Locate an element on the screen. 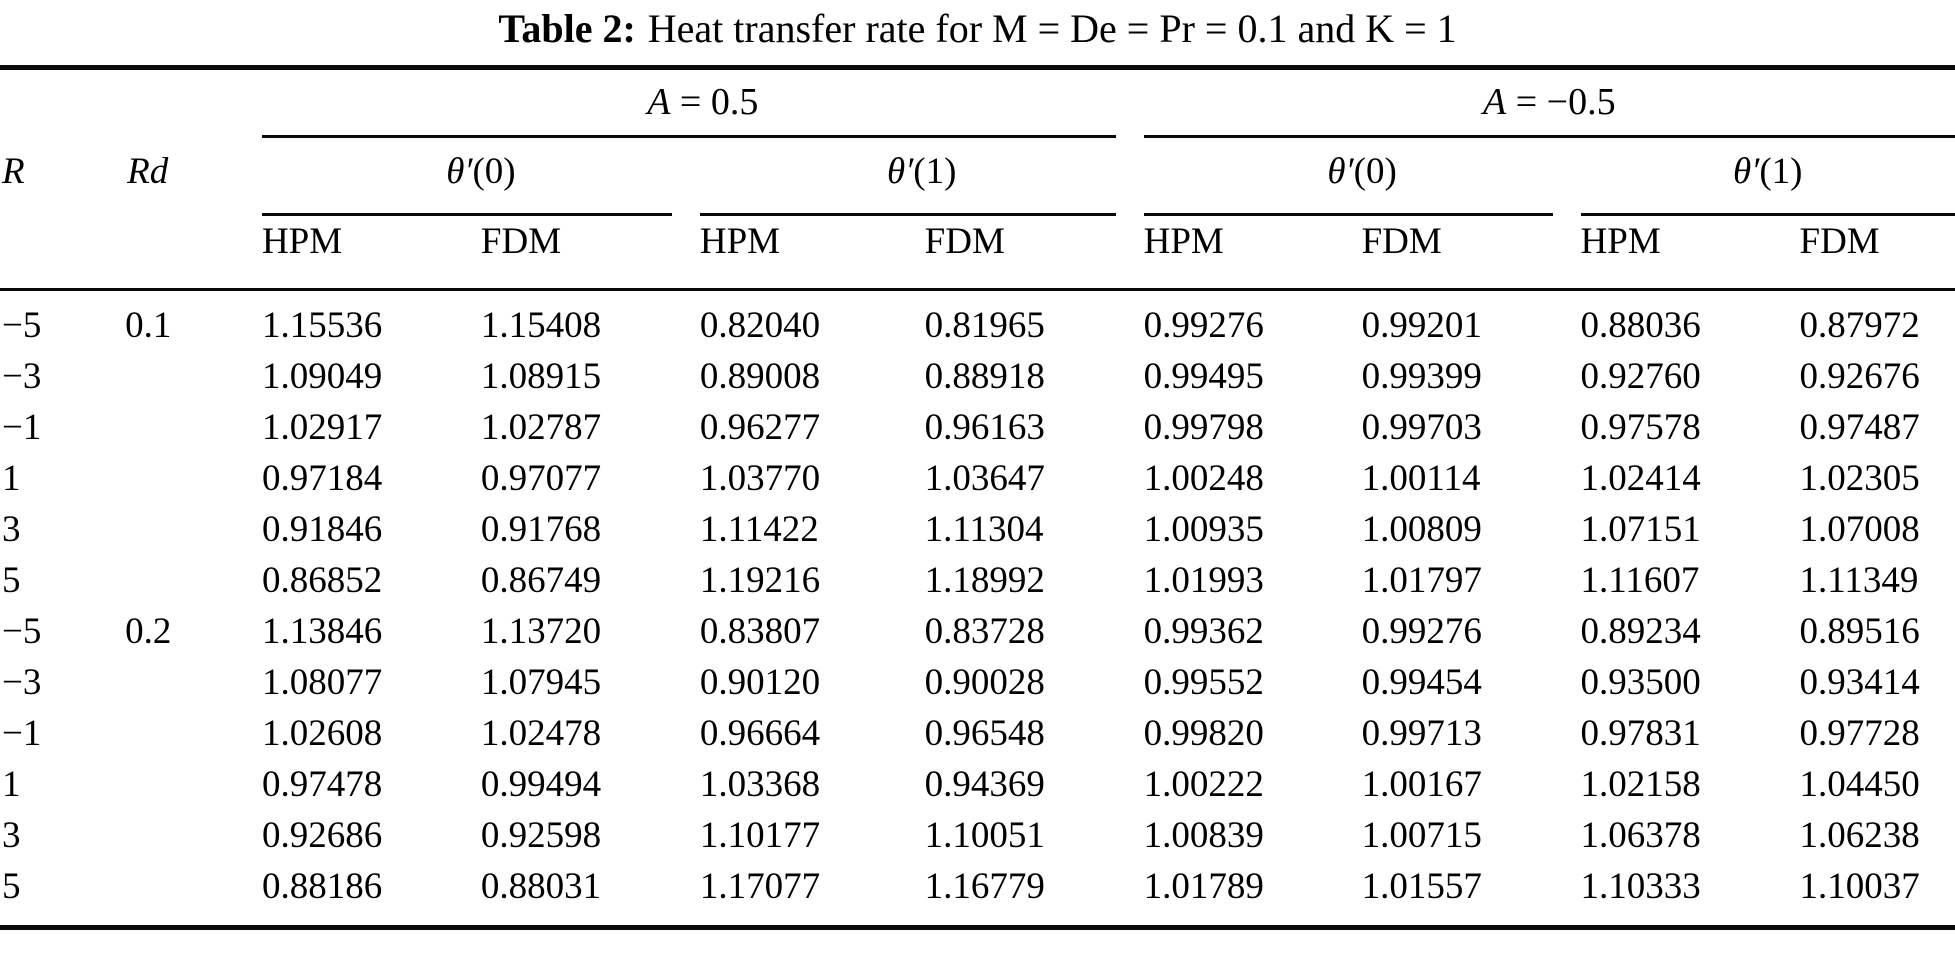 The height and width of the screenshot is (955, 1955). cell-value: 1.03770 is located at coordinates (760, 478).